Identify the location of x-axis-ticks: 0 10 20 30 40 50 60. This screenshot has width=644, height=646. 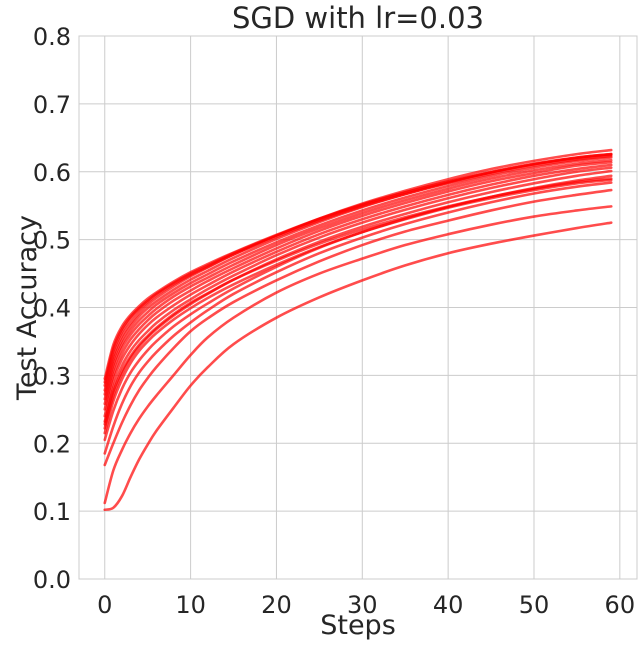
(366, 605).